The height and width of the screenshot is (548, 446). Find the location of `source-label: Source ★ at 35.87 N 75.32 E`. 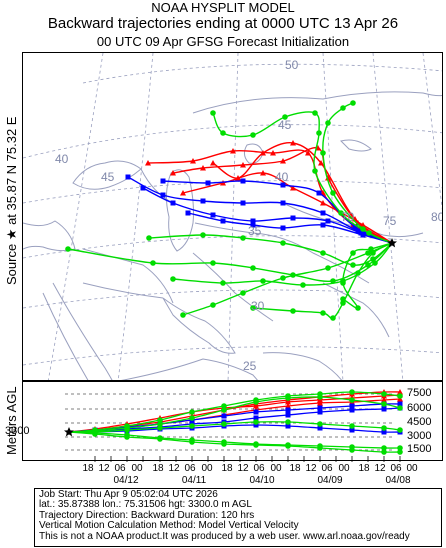

source-label: Source ★ at 35.87 N 75.32 E is located at coordinates (11, 200).